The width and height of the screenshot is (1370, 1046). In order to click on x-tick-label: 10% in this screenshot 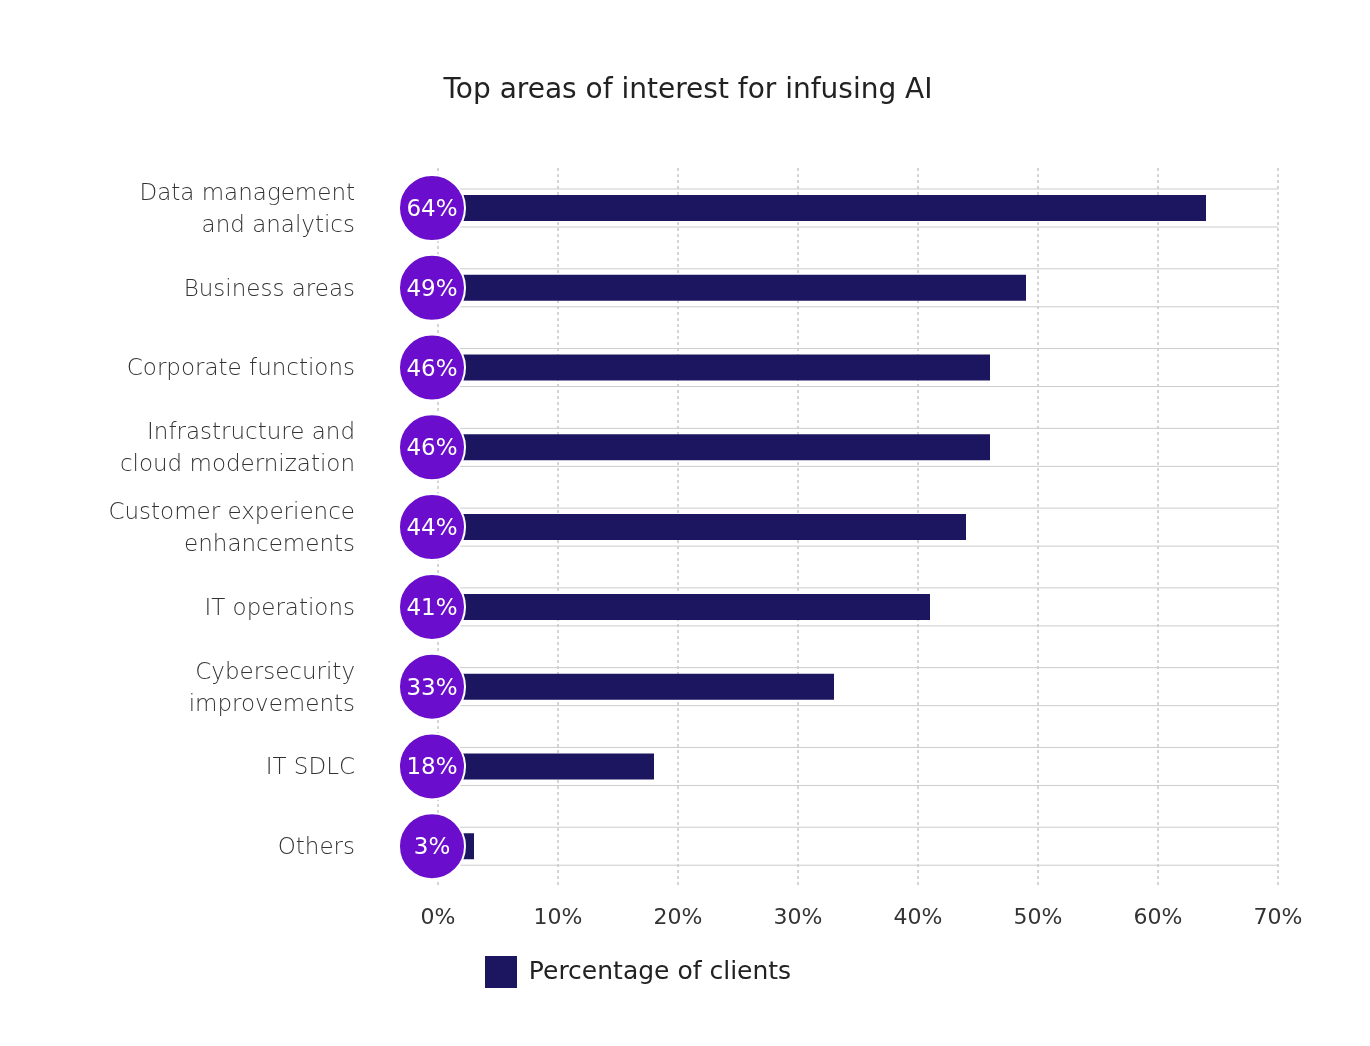, I will do `click(558, 916)`.